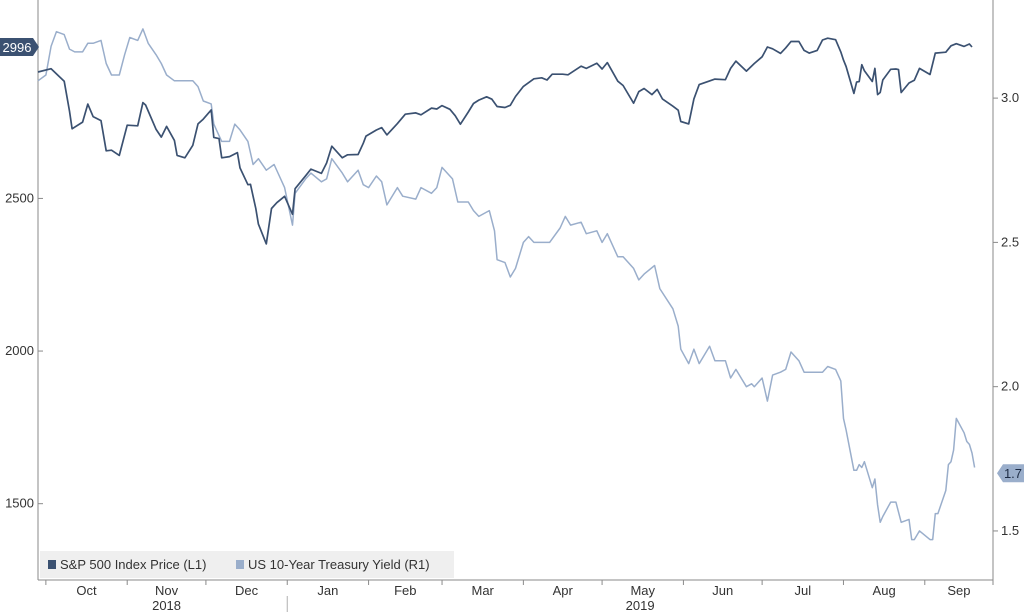 The height and width of the screenshot is (615, 1024). What do you see at coordinates (884, 590) in the screenshot?
I see `x-month-label: Aug` at bounding box center [884, 590].